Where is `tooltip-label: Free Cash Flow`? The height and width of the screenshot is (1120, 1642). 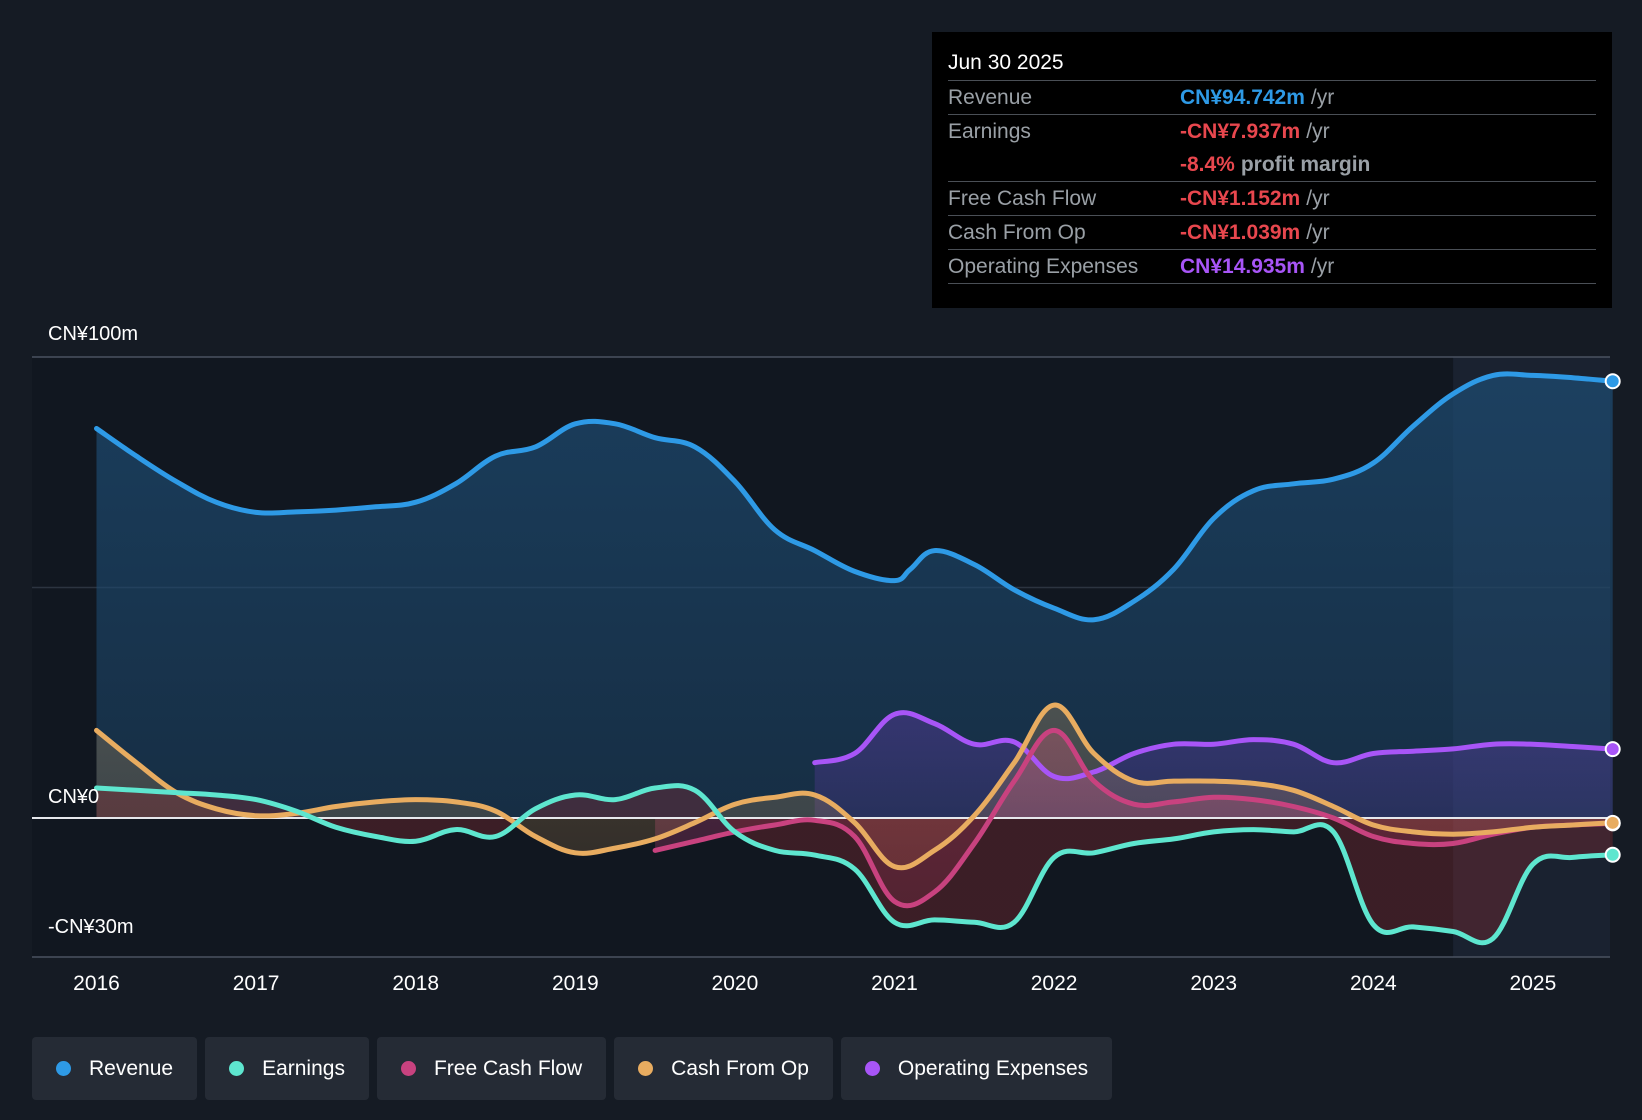 tooltip-label: Free Cash Flow is located at coordinates (1022, 198).